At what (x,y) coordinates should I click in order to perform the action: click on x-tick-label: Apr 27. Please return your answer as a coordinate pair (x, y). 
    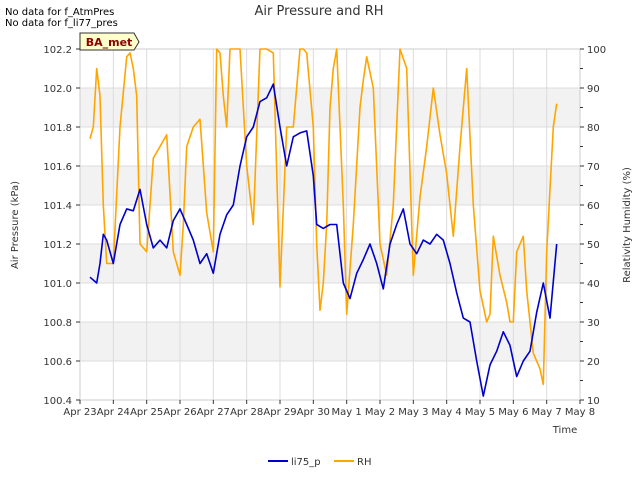
    Looking at the image, I should click on (213, 412).